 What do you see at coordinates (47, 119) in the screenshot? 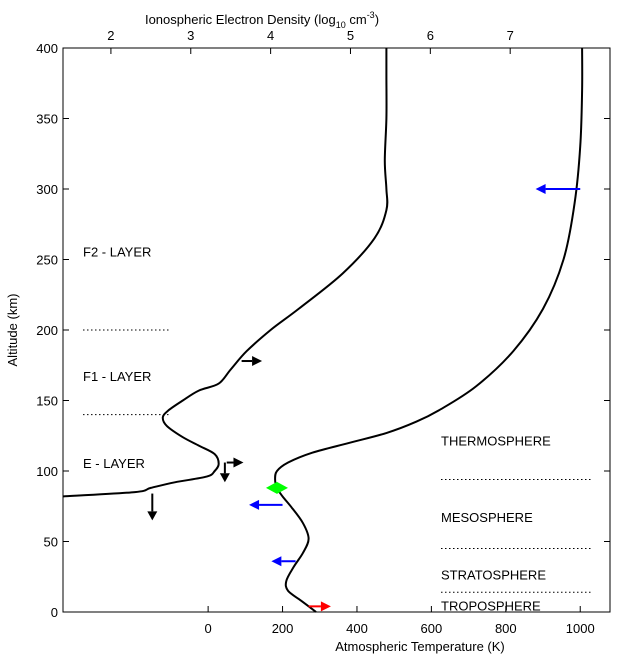
I see `y-tick-label: 350` at bounding box center [47, 119].